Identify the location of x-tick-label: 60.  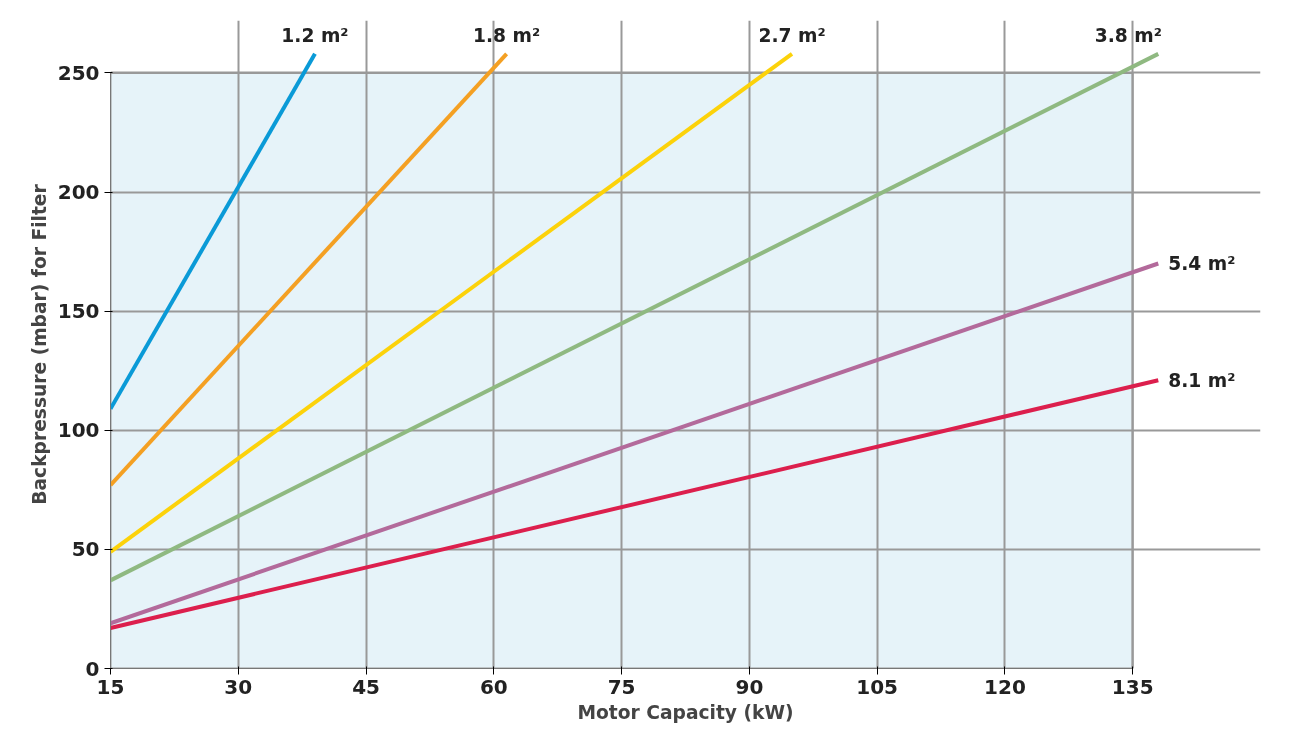
(493, 686).